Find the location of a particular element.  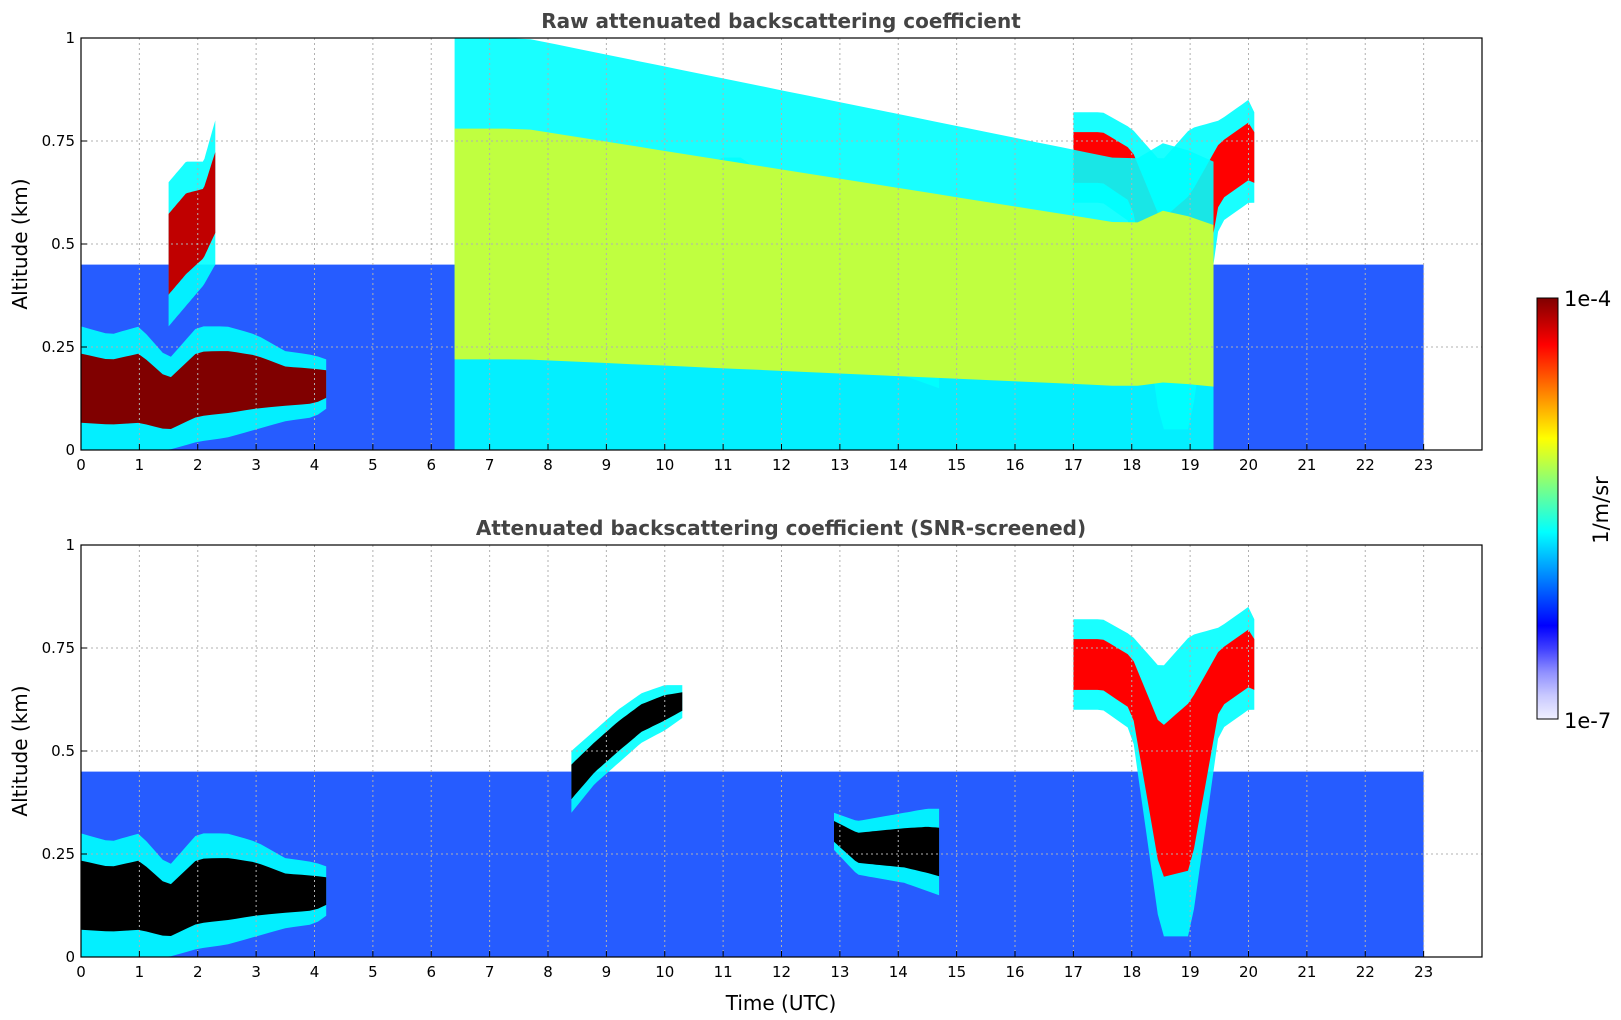

feature-6-core is located at coordinates (834, 257).